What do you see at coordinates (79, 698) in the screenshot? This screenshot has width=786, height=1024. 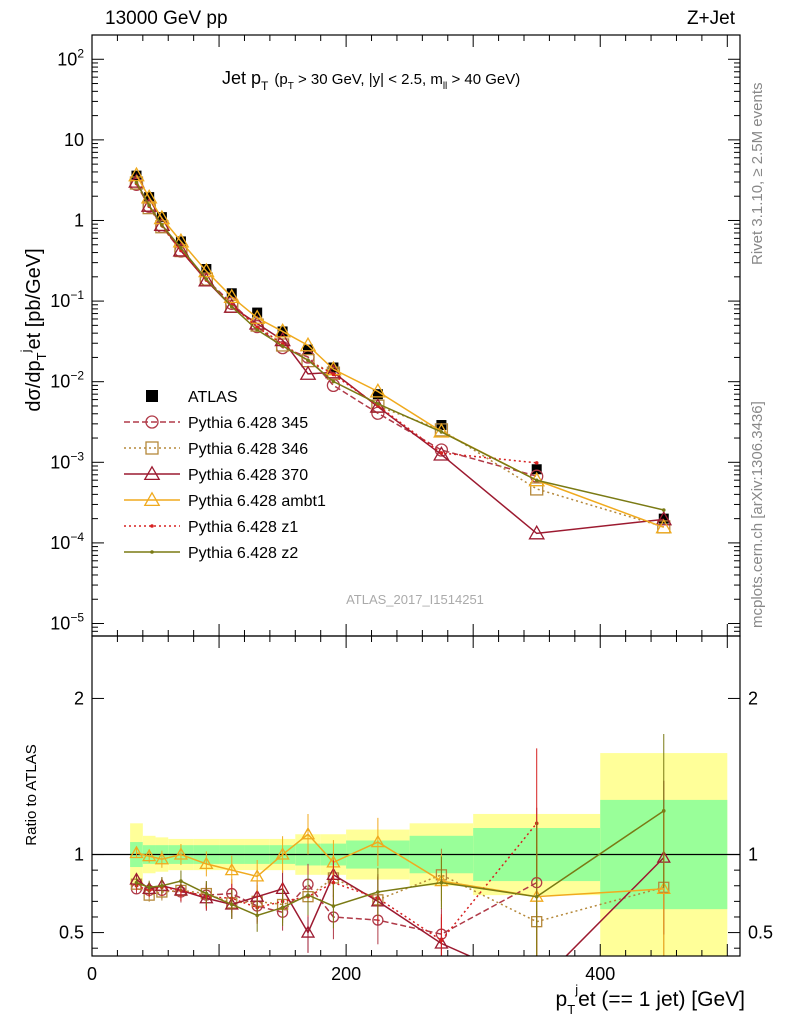 I see `ratio-tick-label: 2` at bounding box center [79, 698].